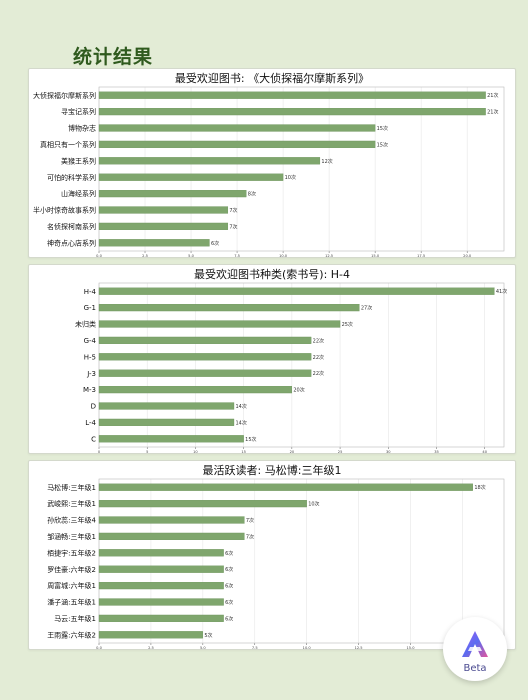  What do you see at coordinates (64, 210) in the screenshot?
I see `y-category-label: 半小时惊奇故事系列` at bounding box center [64, 210].